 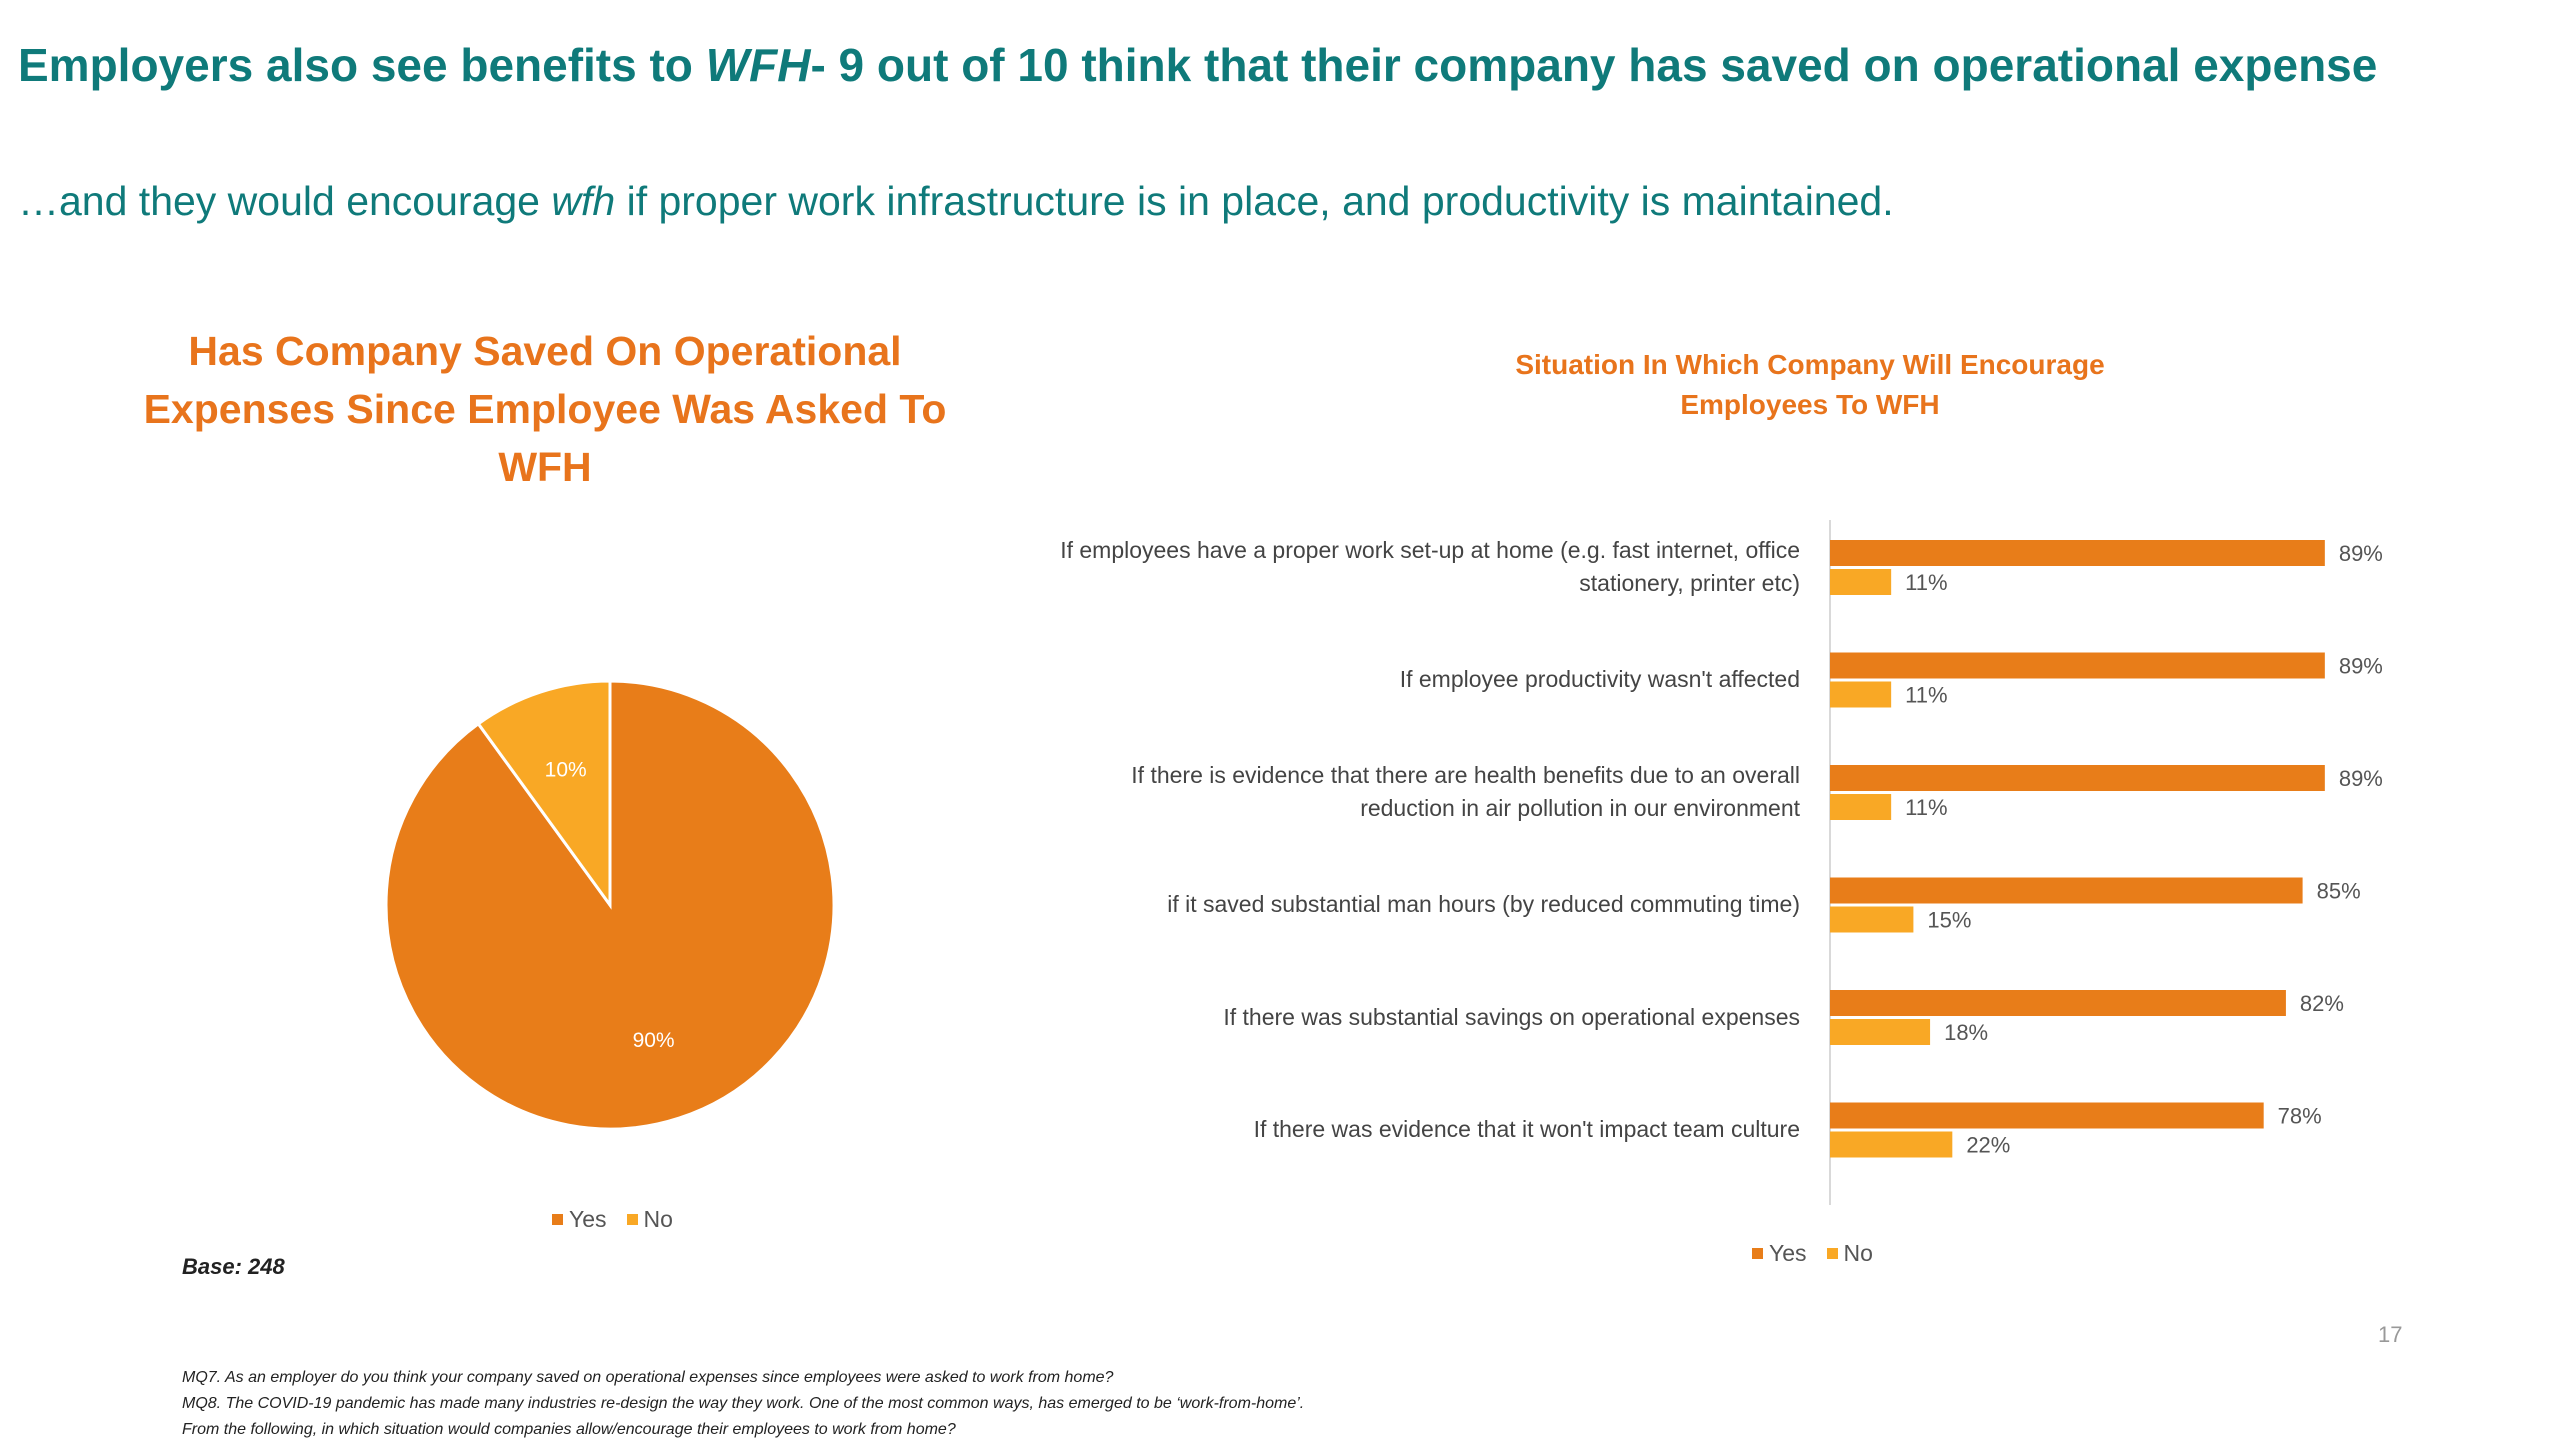 What do you see at coordinates (1949, 920) in the screenshot?
I see `bar-data-label: 15%` at bounding box center [1949, 920].